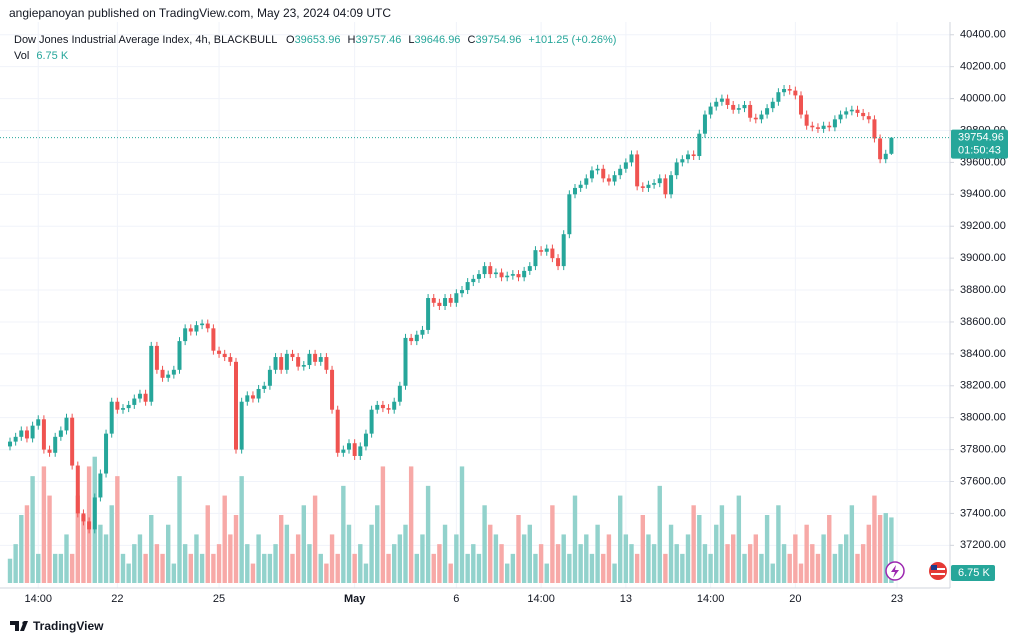 The image size is (1024, 643). Describe the element at coordinates (472, 40) in the screenshot. I see `legend-c: C` at that location.